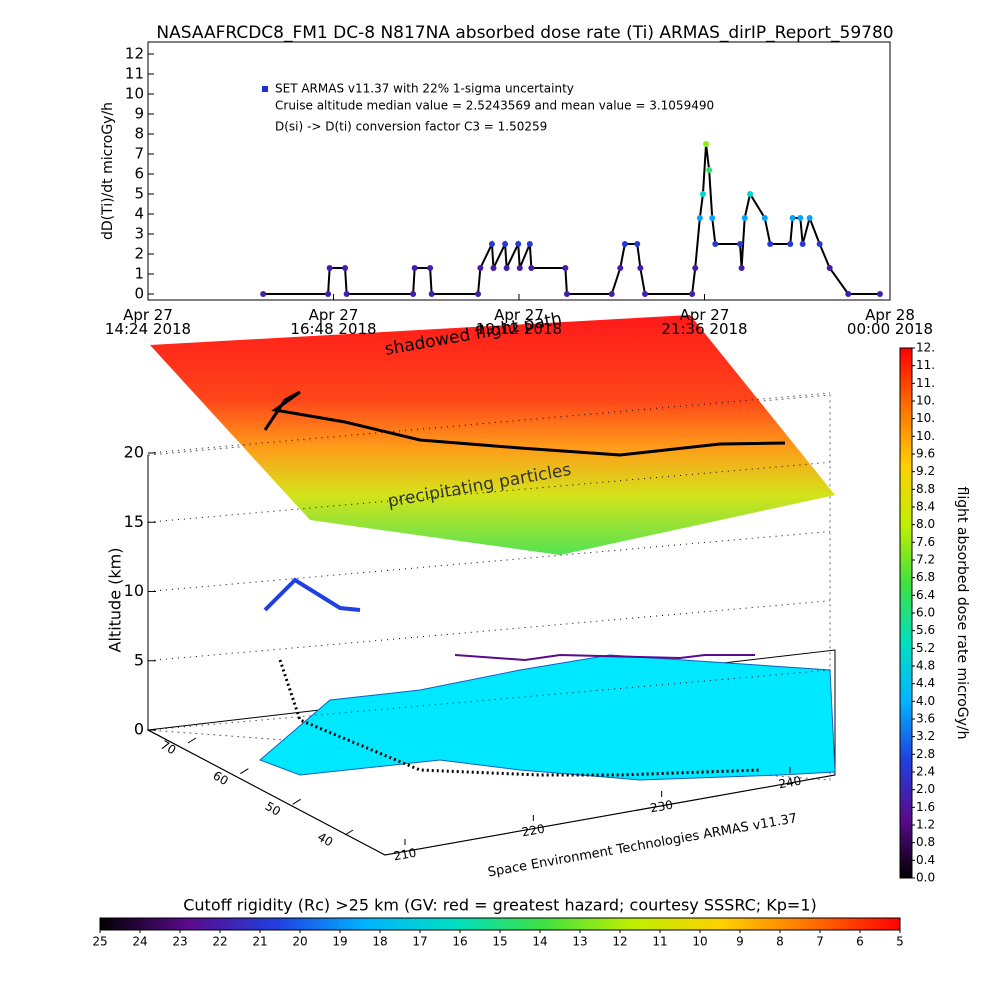 This screenshot has height=1000, width=1000. I want to click on y-tick-label: 11, so click(134, 74).